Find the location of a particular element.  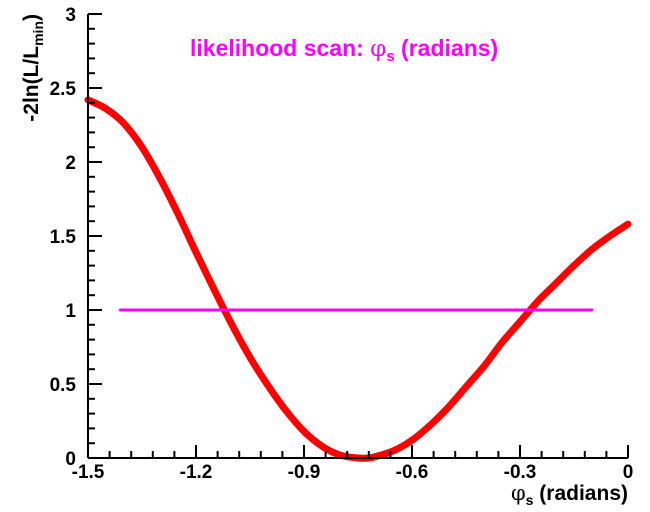

chart-title-suffix: (radians) is located at coordinates (447, 48).